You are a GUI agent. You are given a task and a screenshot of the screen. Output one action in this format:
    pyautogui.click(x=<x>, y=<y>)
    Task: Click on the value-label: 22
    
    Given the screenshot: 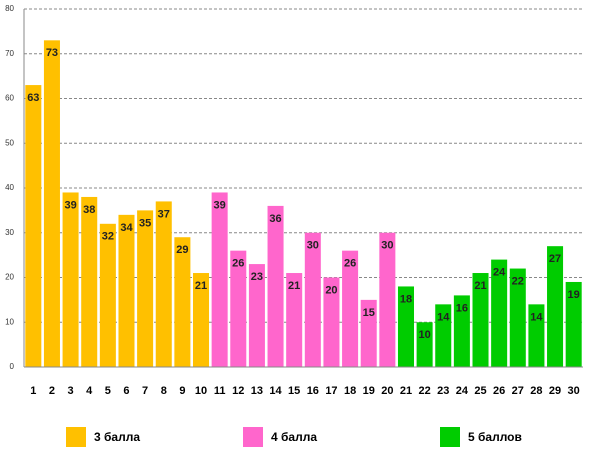 What is the action you would take?
    pyautogui.click(x=518, y=281)
    